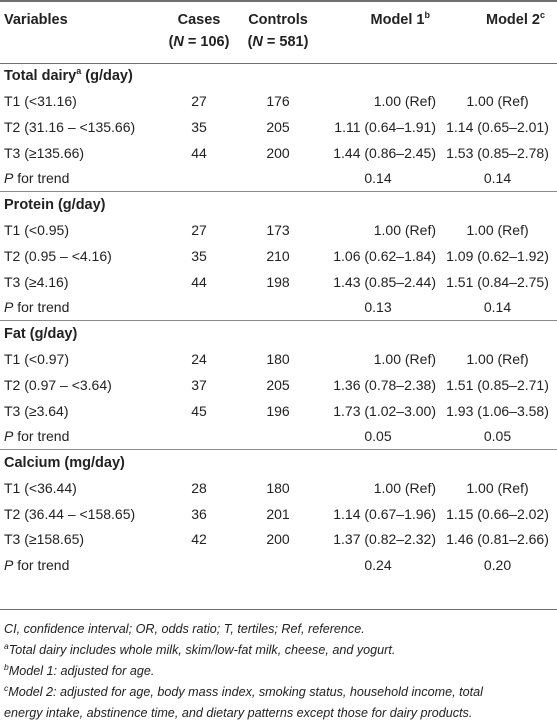  Describe the element at coordinates (400, 19) in the screenshot. I see `col-header-model1: Model 1b` at that location.